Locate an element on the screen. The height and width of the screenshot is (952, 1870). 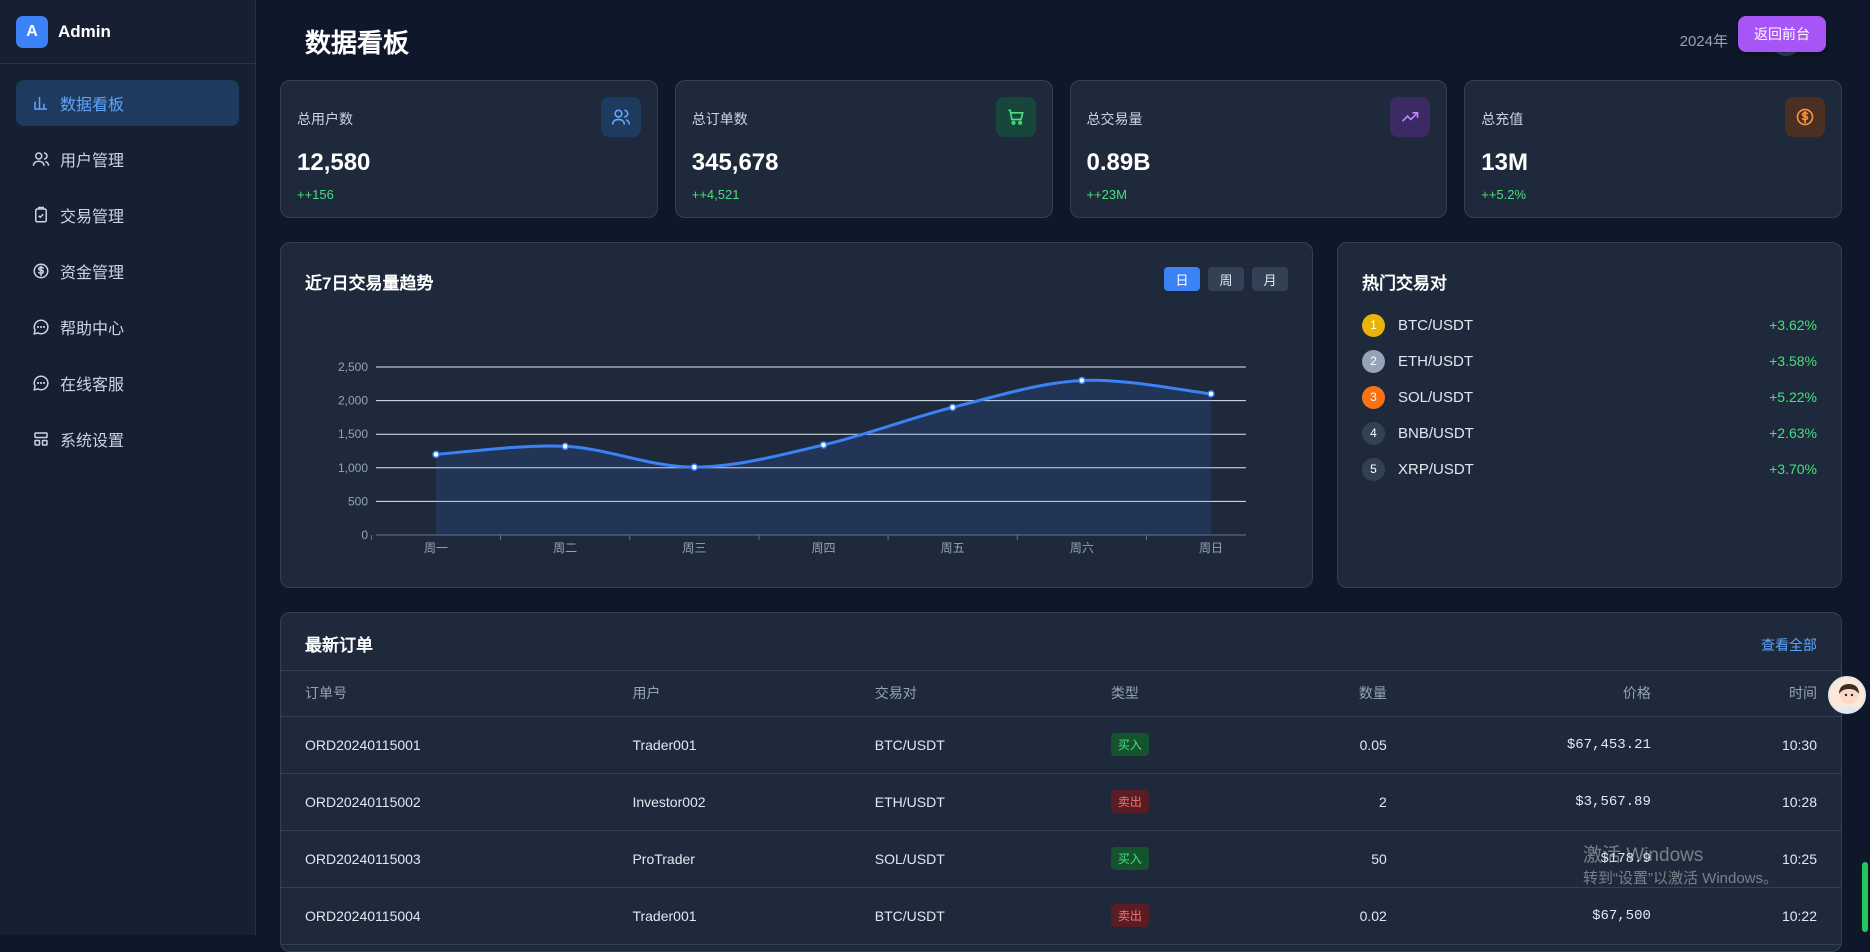
stat-value: 0.89B is located at coordinates (1118, 162).